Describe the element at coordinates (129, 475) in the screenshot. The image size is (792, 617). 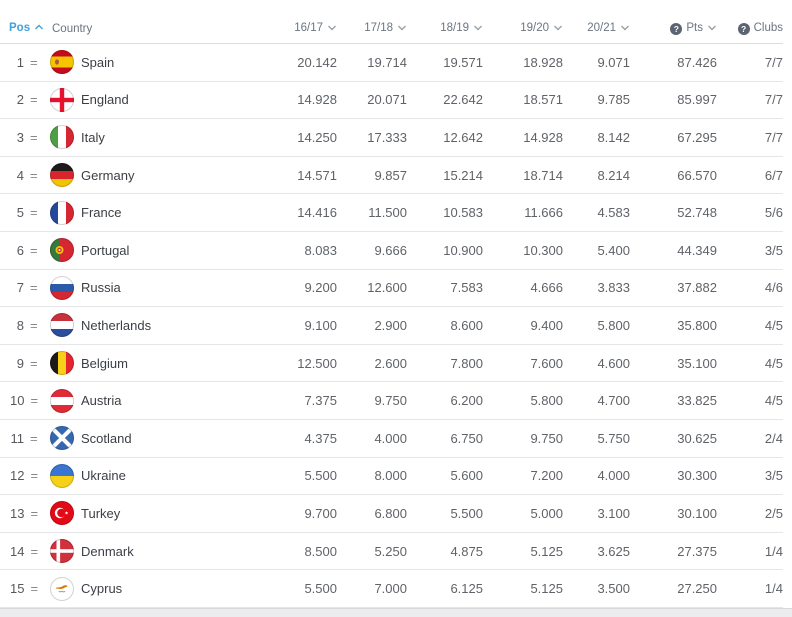
I see `country-cell: Ukraine` at that location.